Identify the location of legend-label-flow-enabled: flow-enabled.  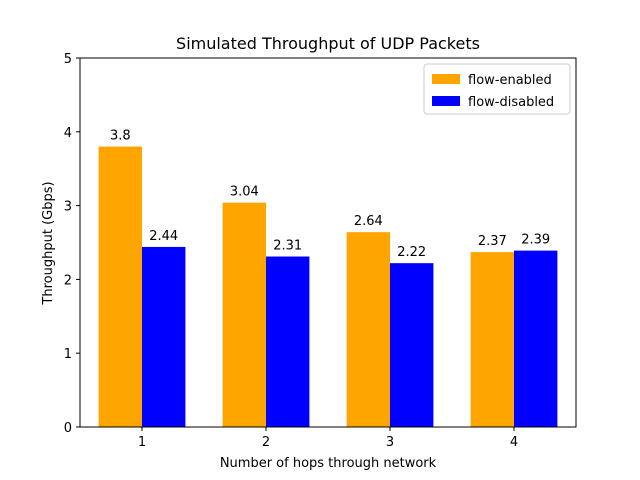
(510, 80).